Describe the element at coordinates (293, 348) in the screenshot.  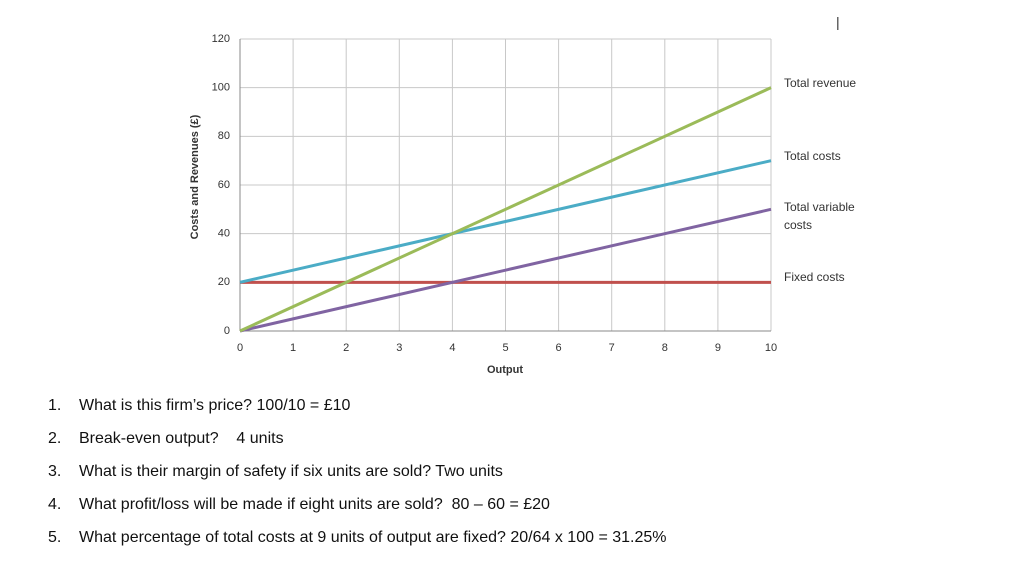
I see `x-tick-label: 1` at that location.